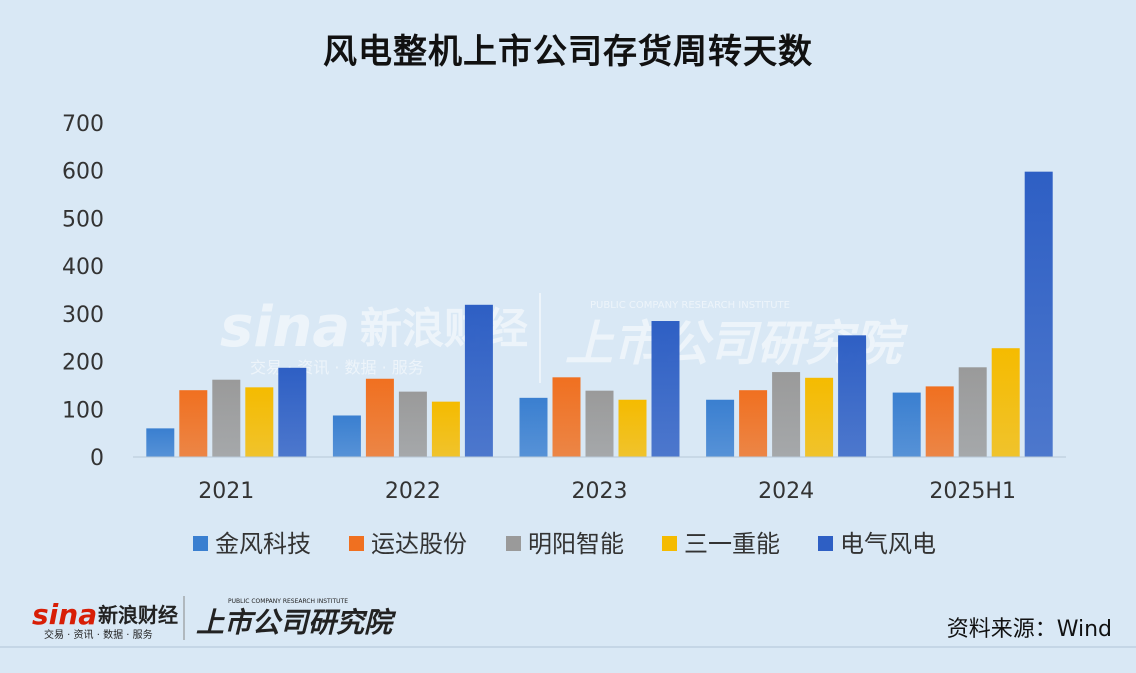 This screenshot has width=1136, height=673. What do you see at coordinates (972, 491) in the screenshot?
I see `x-tick-label: 2025H1` at bounding box center [972, 491].